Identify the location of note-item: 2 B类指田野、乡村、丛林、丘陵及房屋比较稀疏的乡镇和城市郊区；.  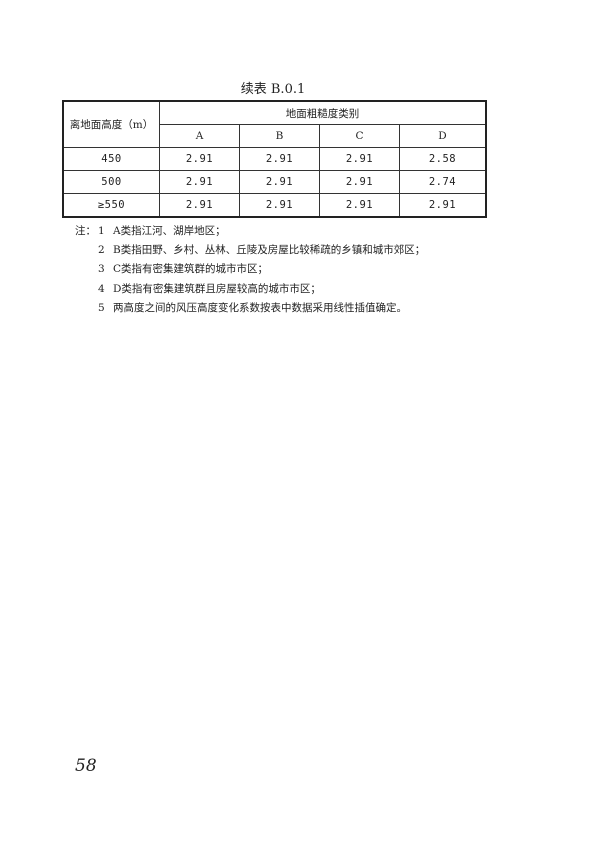
(250, 250).